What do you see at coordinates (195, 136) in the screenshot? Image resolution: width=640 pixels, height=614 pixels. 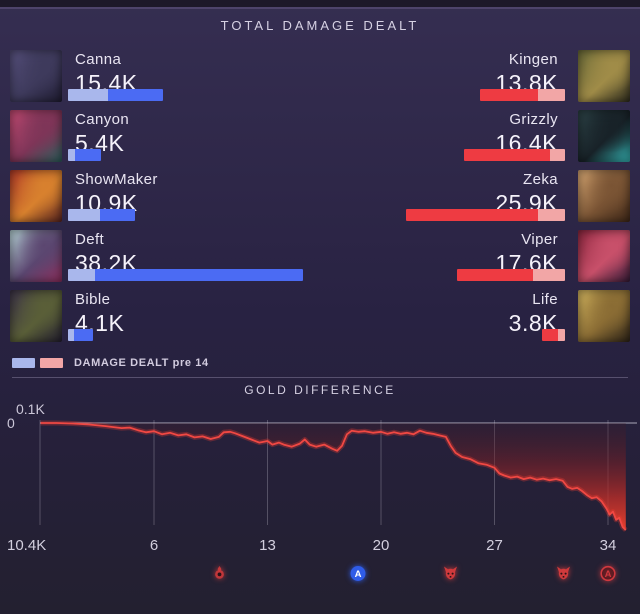 I see `player-info: Canyon 5.4K` at bounding box center [195, 136].